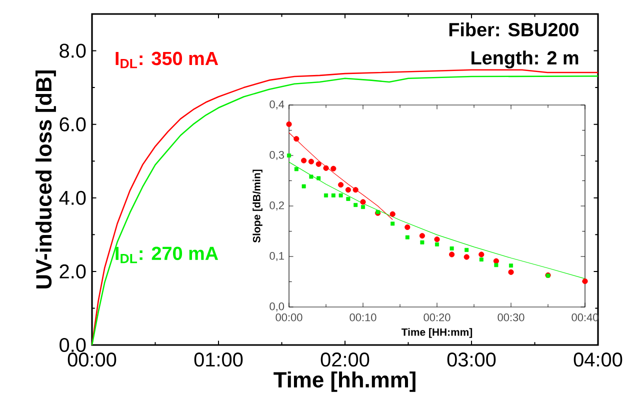 This screenshot has width=634, height=413. I want to click on annotation: Fiber: SBU200, so click(514, 29).